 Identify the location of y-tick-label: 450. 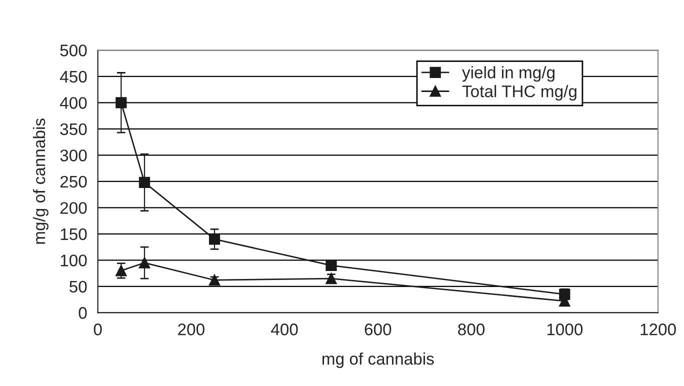
(73, 76).